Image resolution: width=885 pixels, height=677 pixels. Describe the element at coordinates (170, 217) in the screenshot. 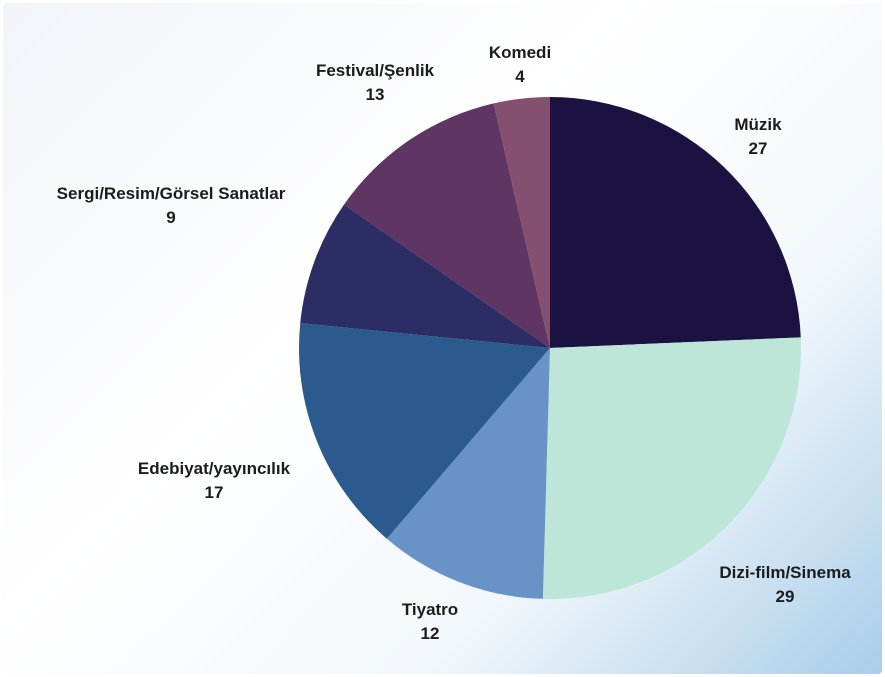

I see `slice-value-5: 9` at that location.